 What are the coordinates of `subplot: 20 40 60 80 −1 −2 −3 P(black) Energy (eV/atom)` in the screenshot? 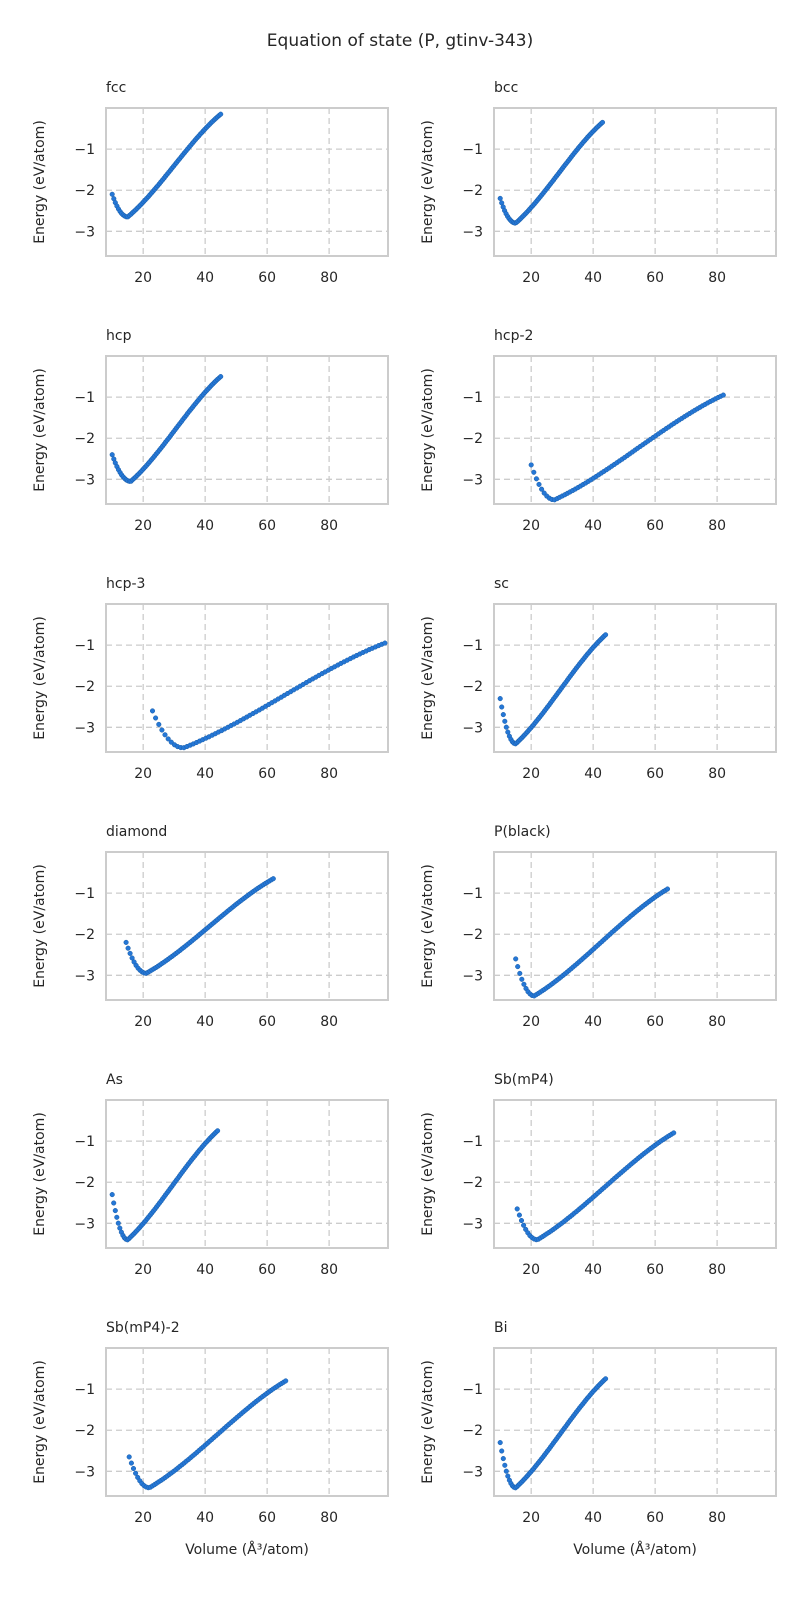 It's located at (598, 927).